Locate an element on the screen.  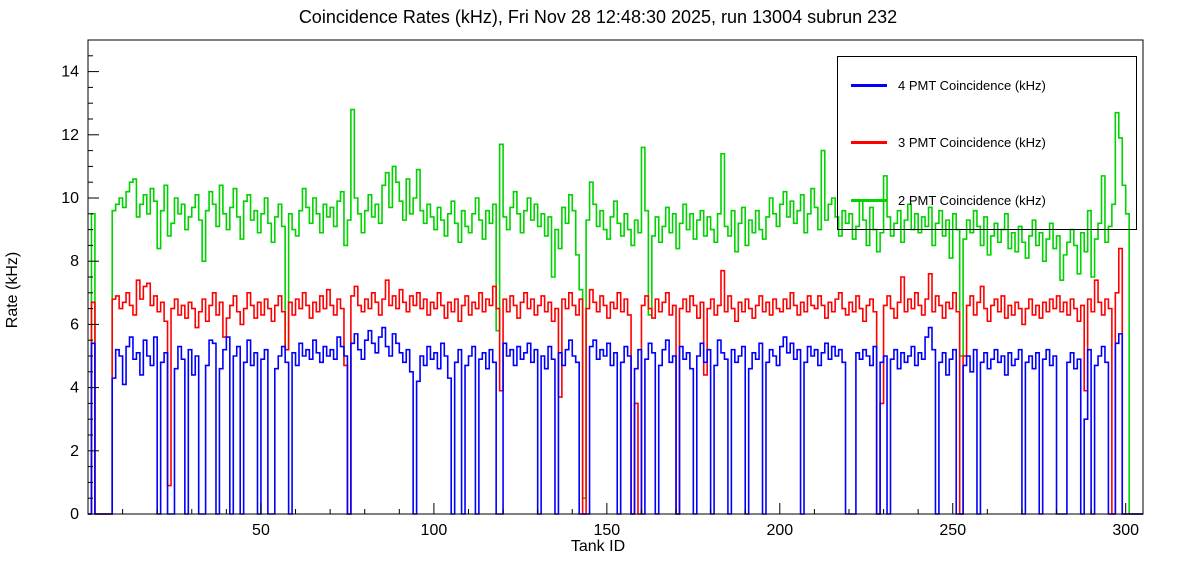
svg-text: 8 is located at coordinates (74, 261).